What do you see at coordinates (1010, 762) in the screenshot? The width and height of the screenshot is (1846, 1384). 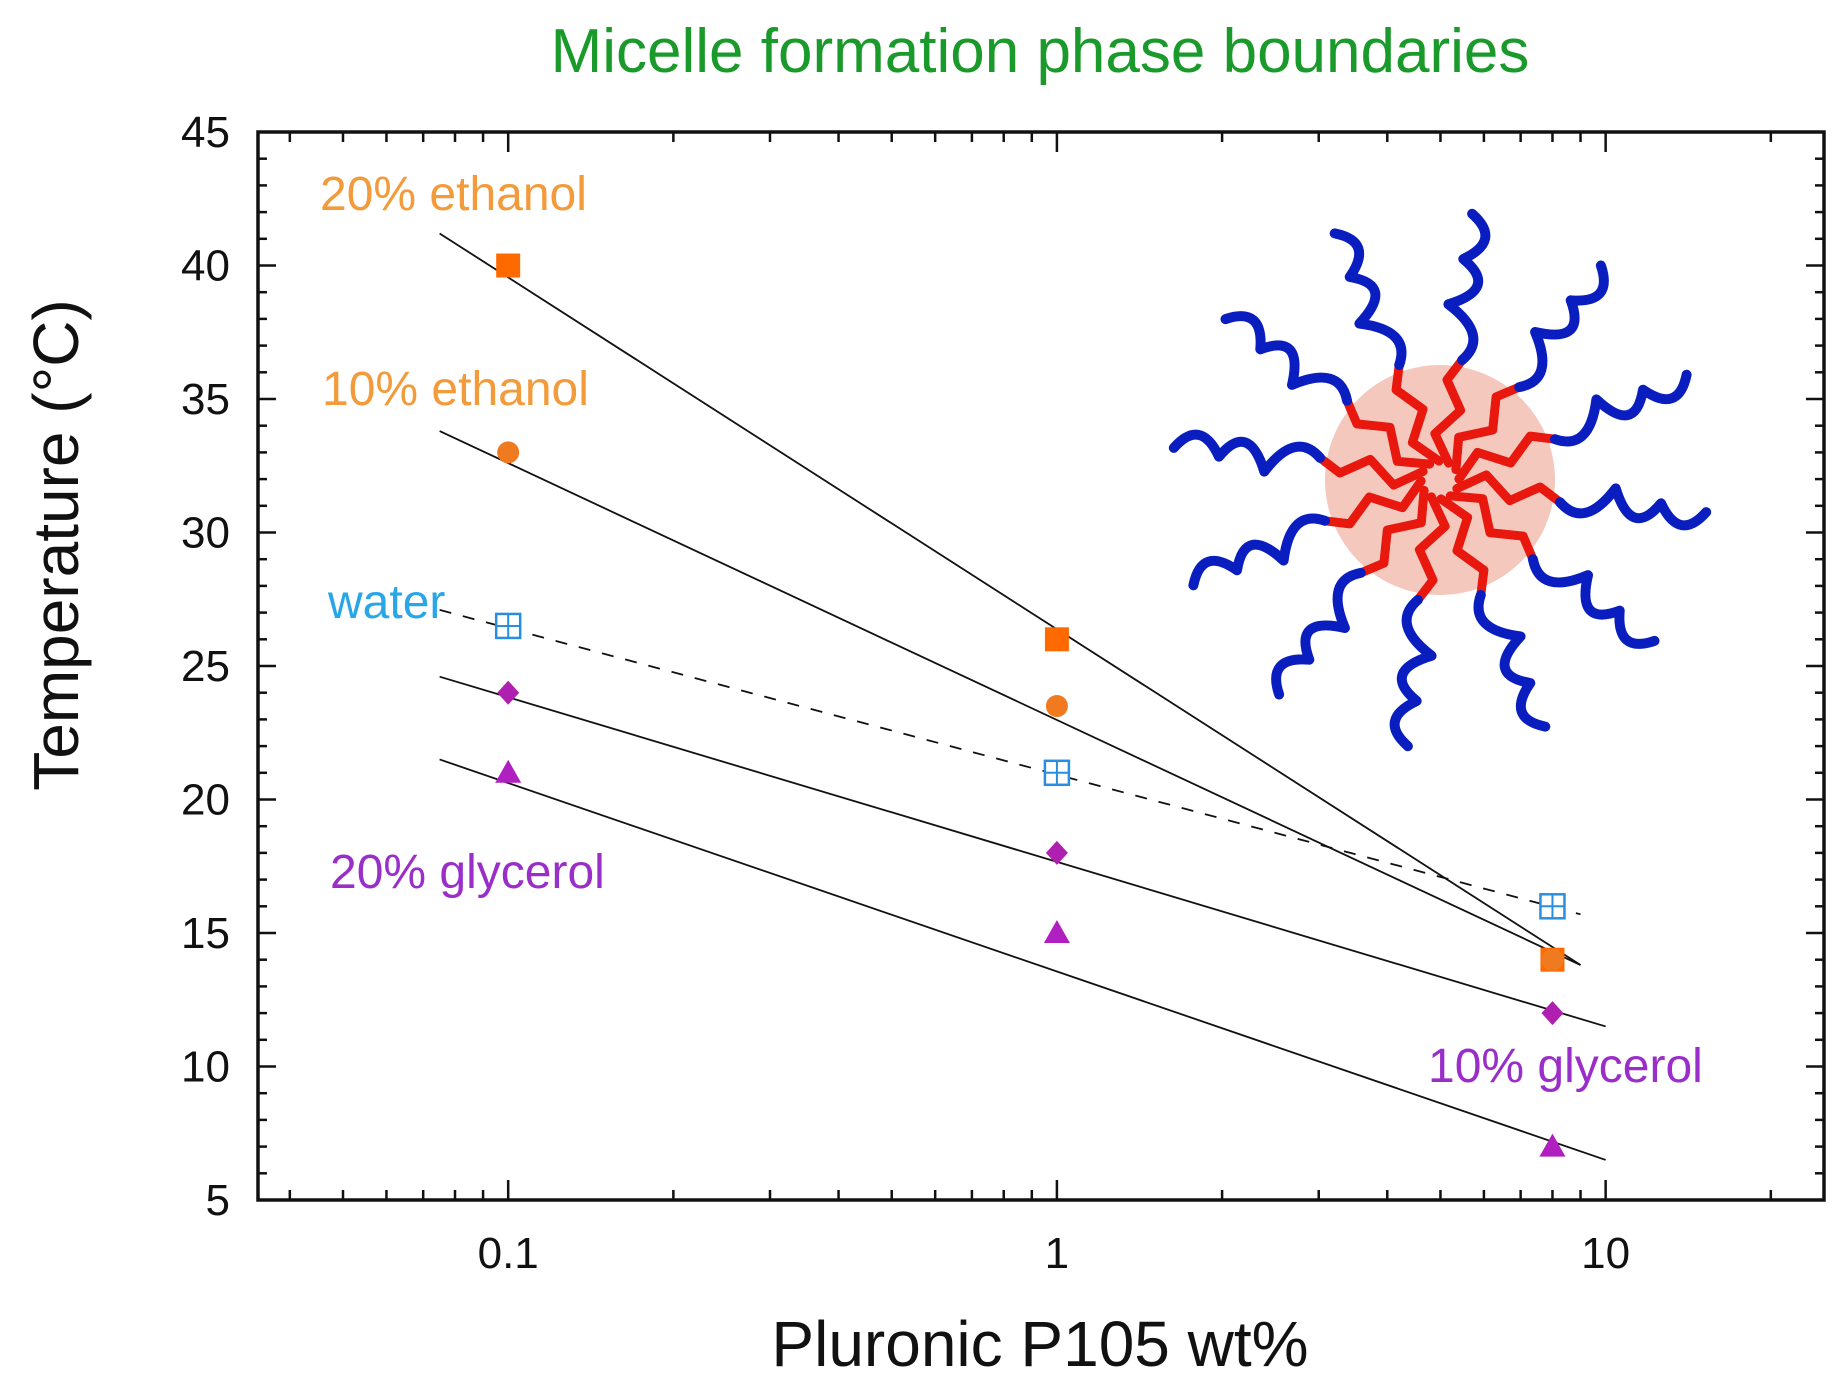 I see `fit-line` at bounding box center [1010, 762].